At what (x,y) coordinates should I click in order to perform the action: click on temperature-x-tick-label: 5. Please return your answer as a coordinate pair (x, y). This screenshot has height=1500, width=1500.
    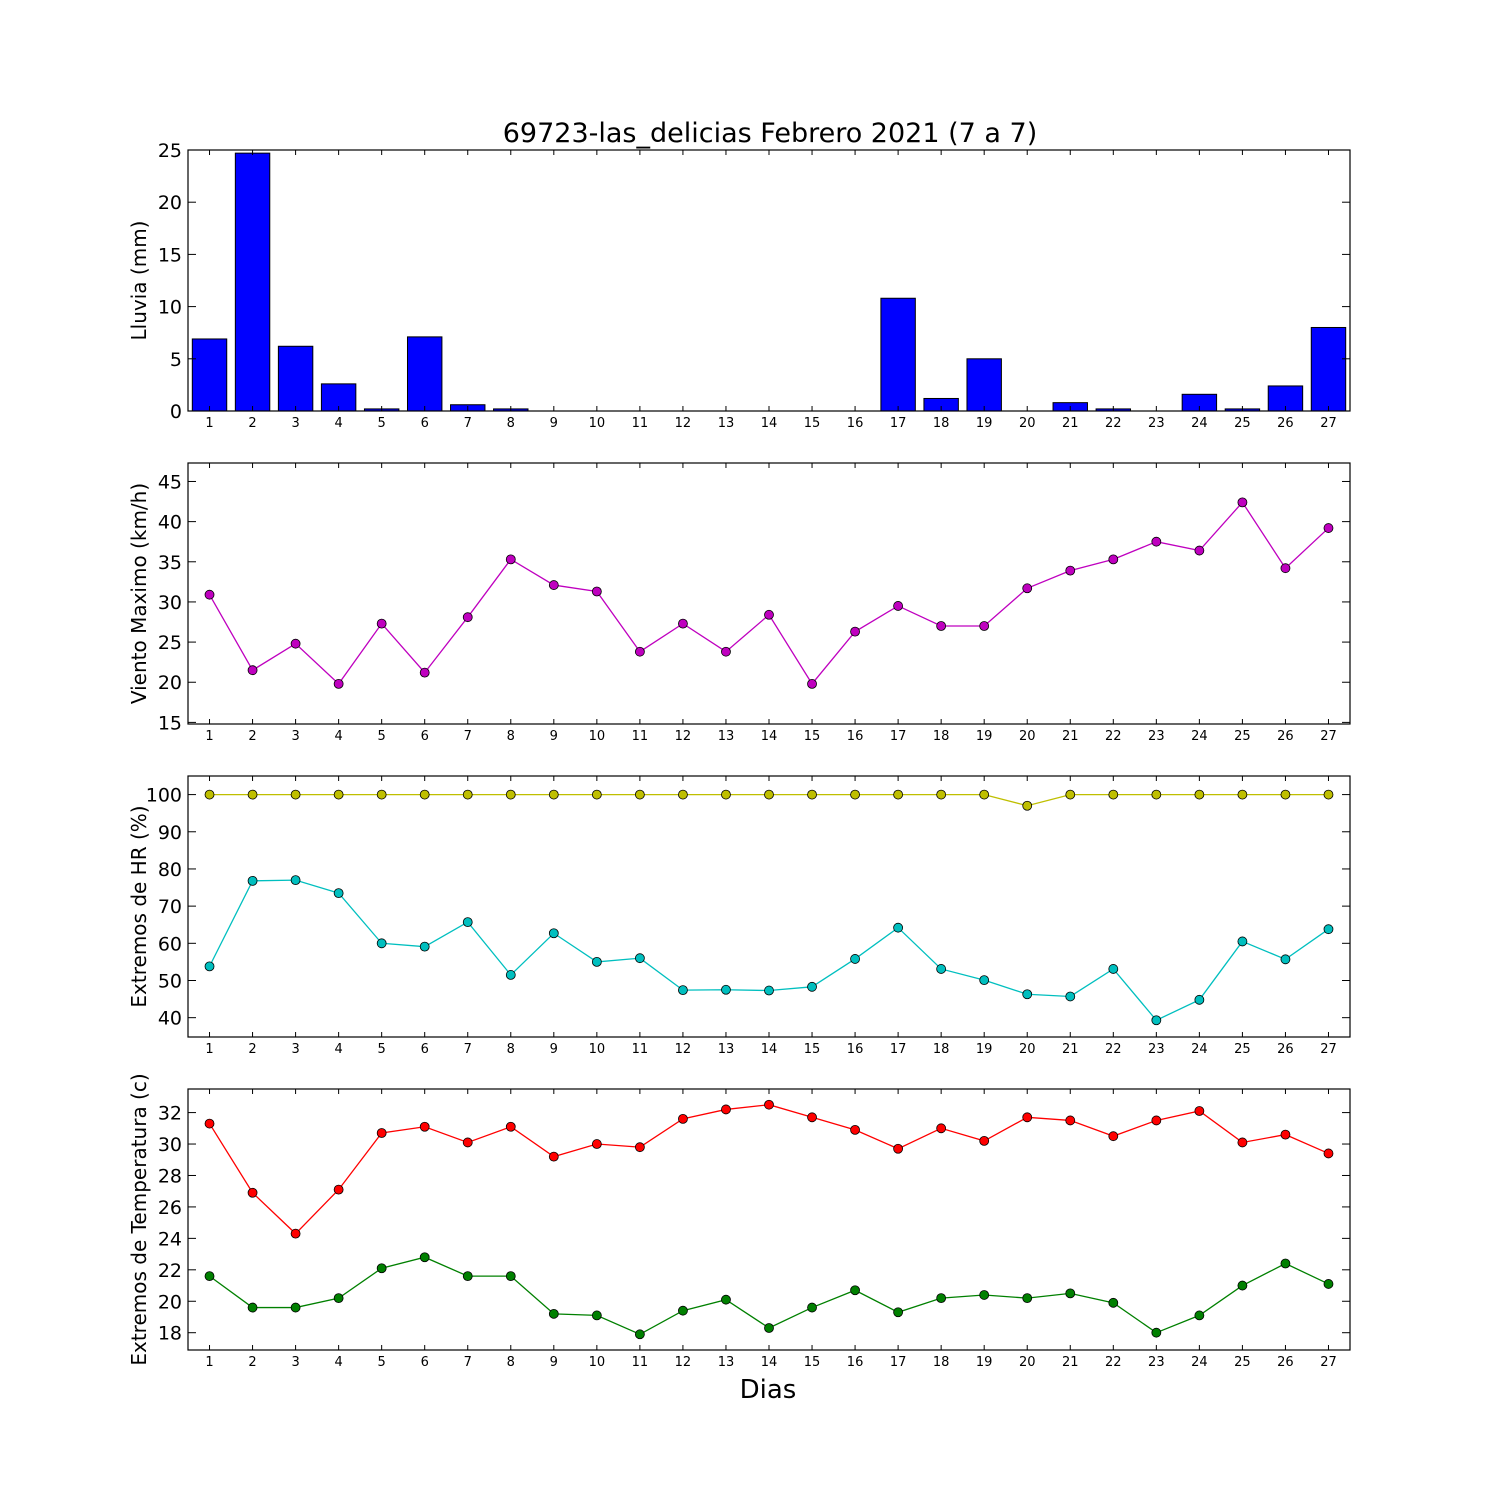
    Looking at the image, I should click on (382, 1362).